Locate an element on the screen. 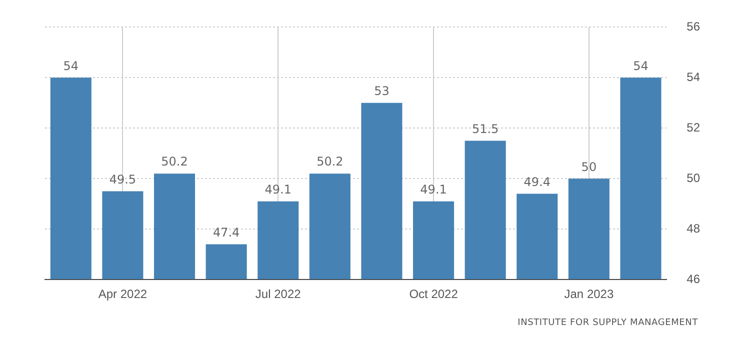 The width and height of the screenshot is (730, 349). data-label: 53 is located at coordinates (382, 91).